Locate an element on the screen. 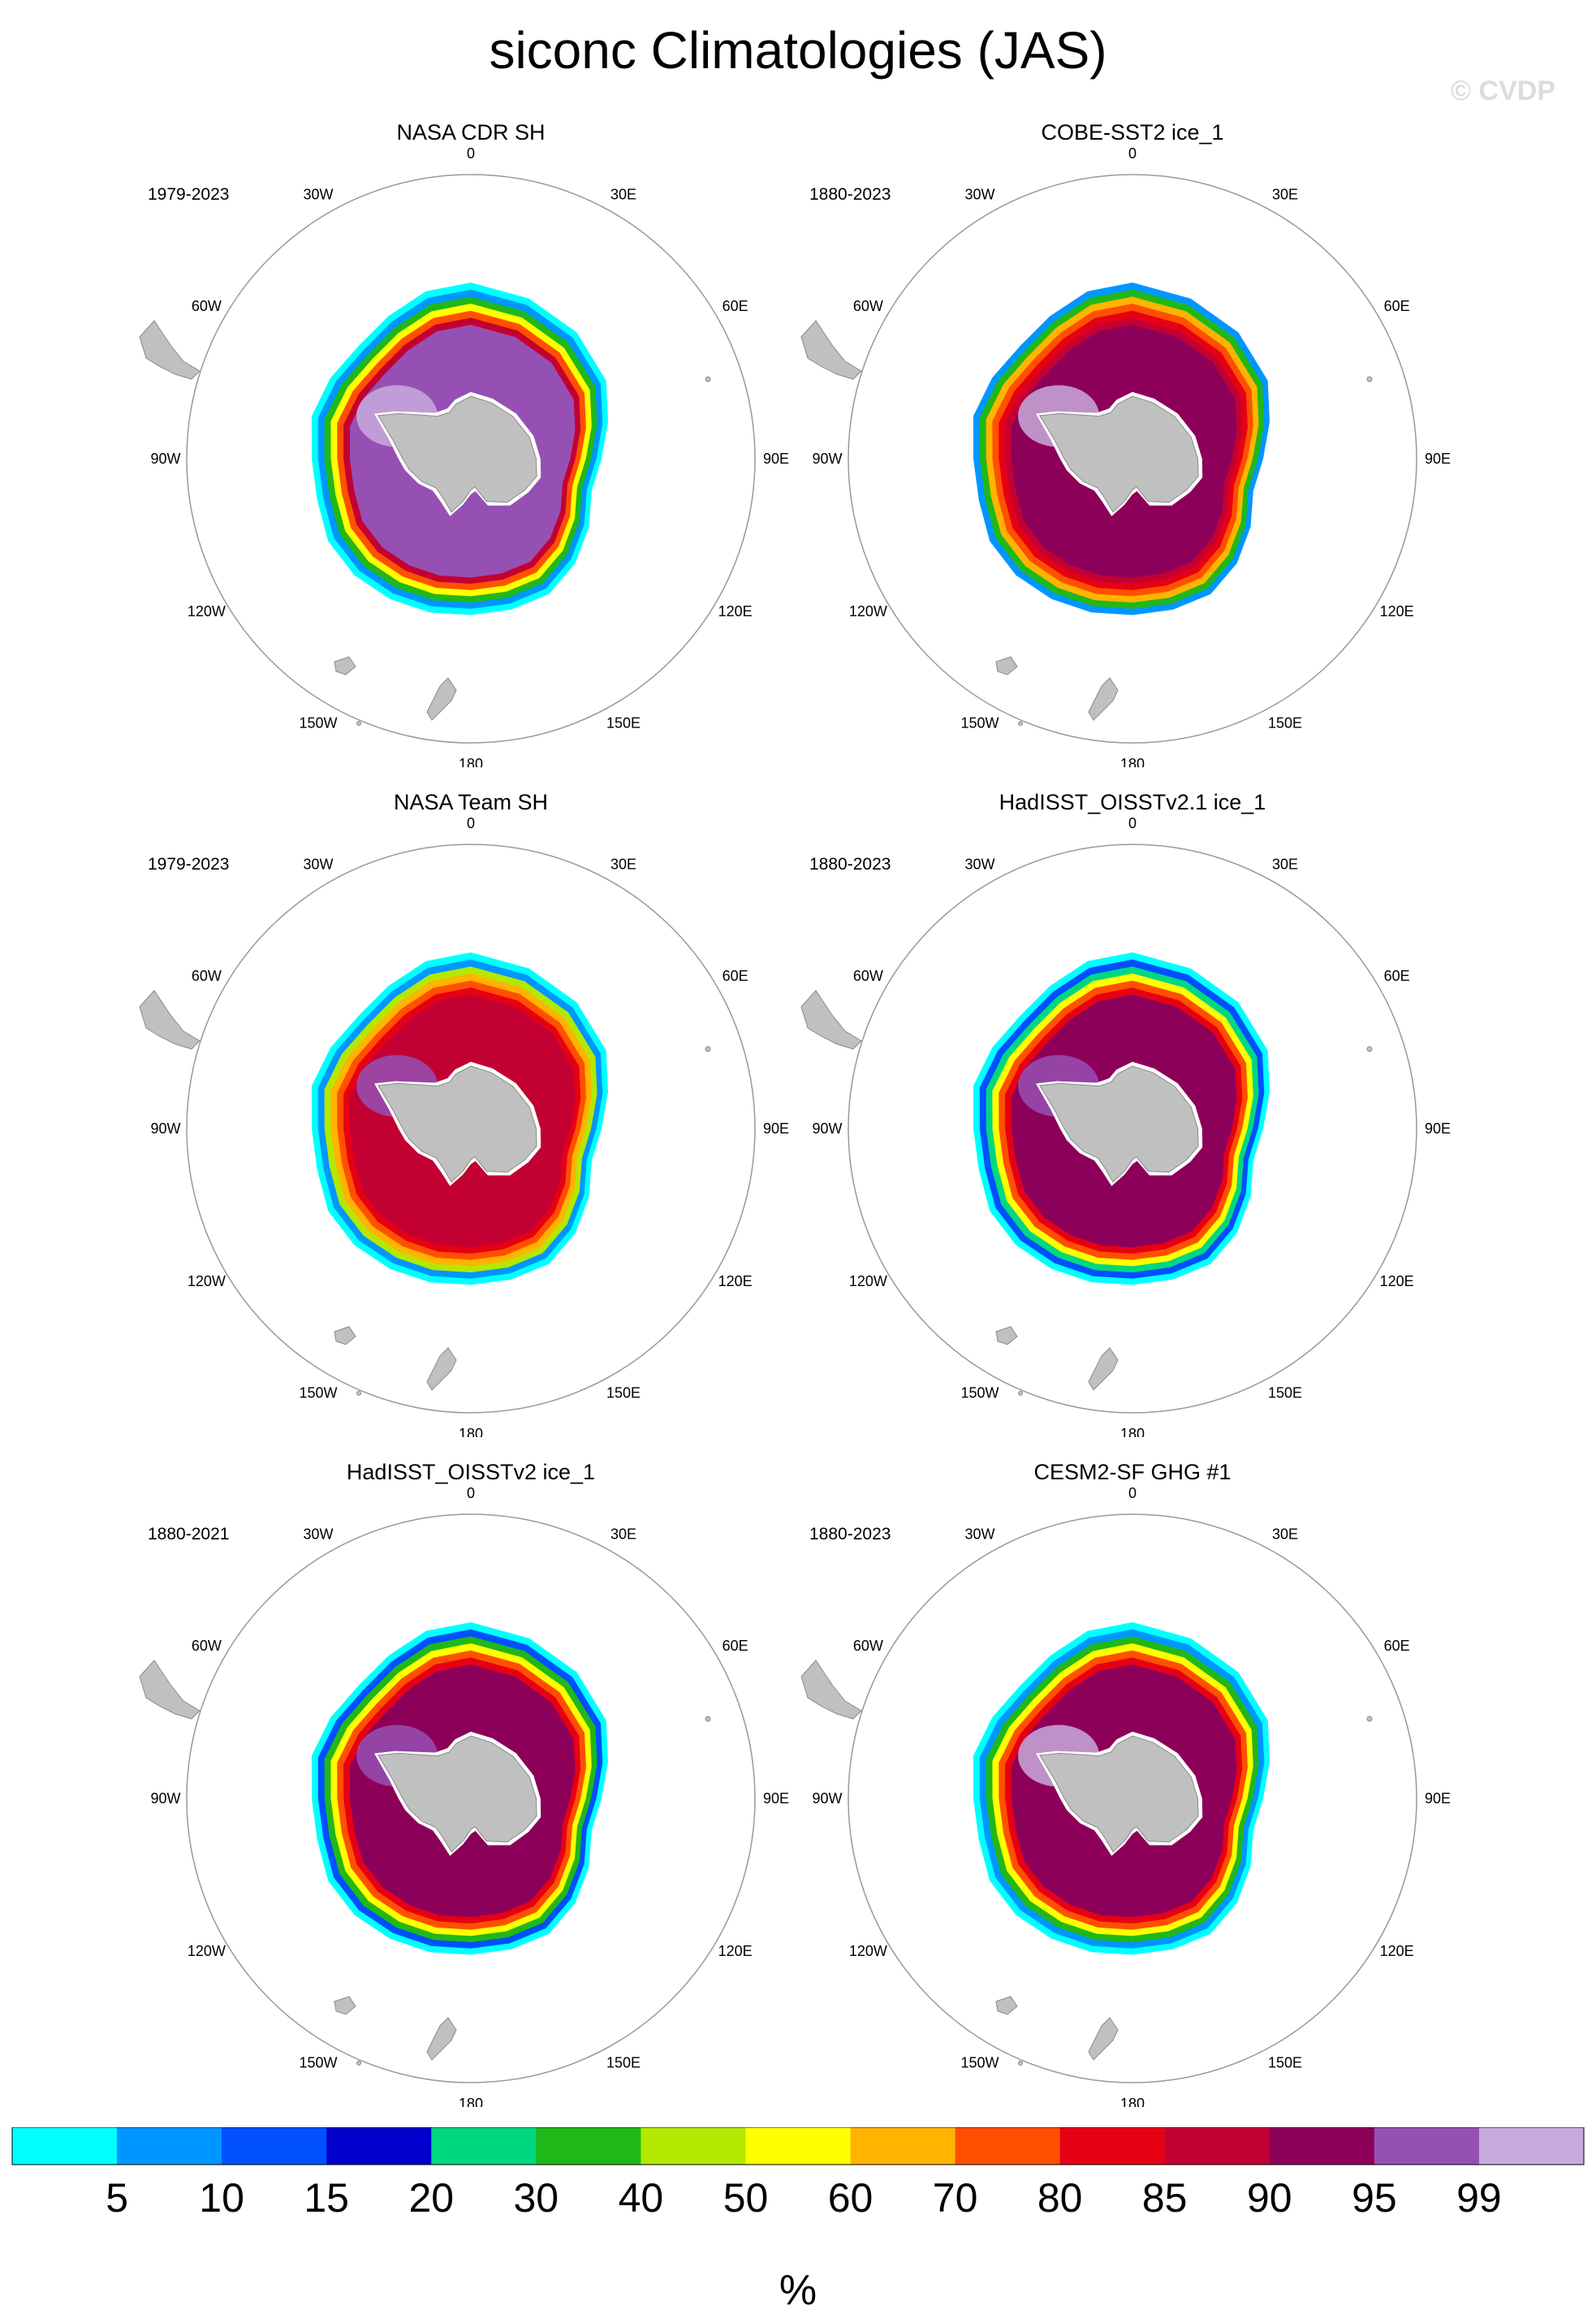  colorbar-tick-label: 80 is located at coordinates (1060, 2198).